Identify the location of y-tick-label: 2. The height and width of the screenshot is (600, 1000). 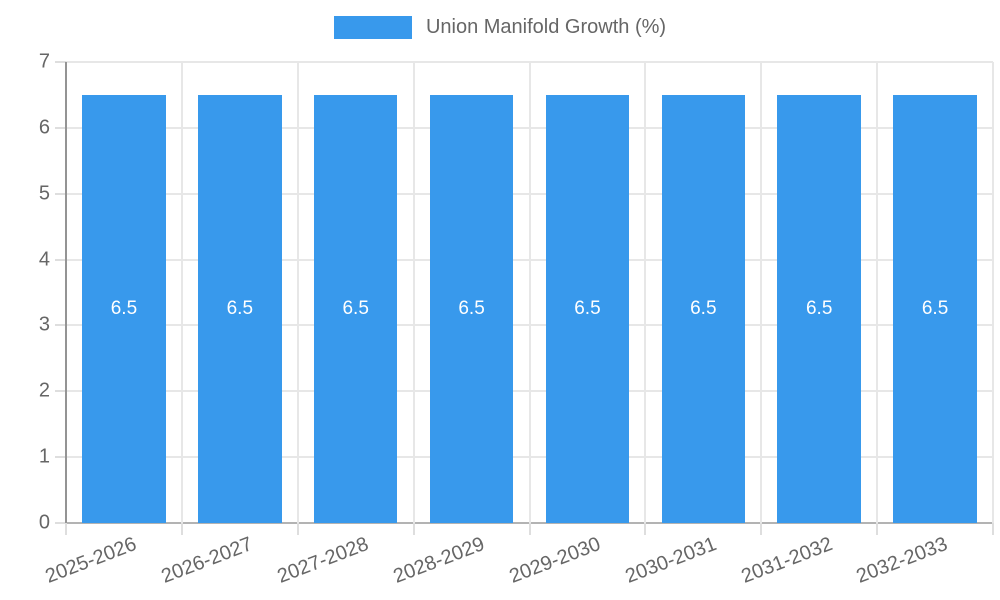
(44, 390).